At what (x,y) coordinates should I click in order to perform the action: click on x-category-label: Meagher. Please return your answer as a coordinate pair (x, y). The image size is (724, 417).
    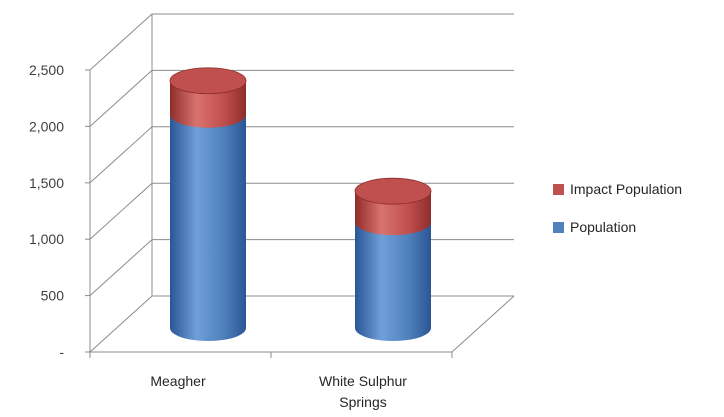
    Looking at the image, I should click on (178, 381).